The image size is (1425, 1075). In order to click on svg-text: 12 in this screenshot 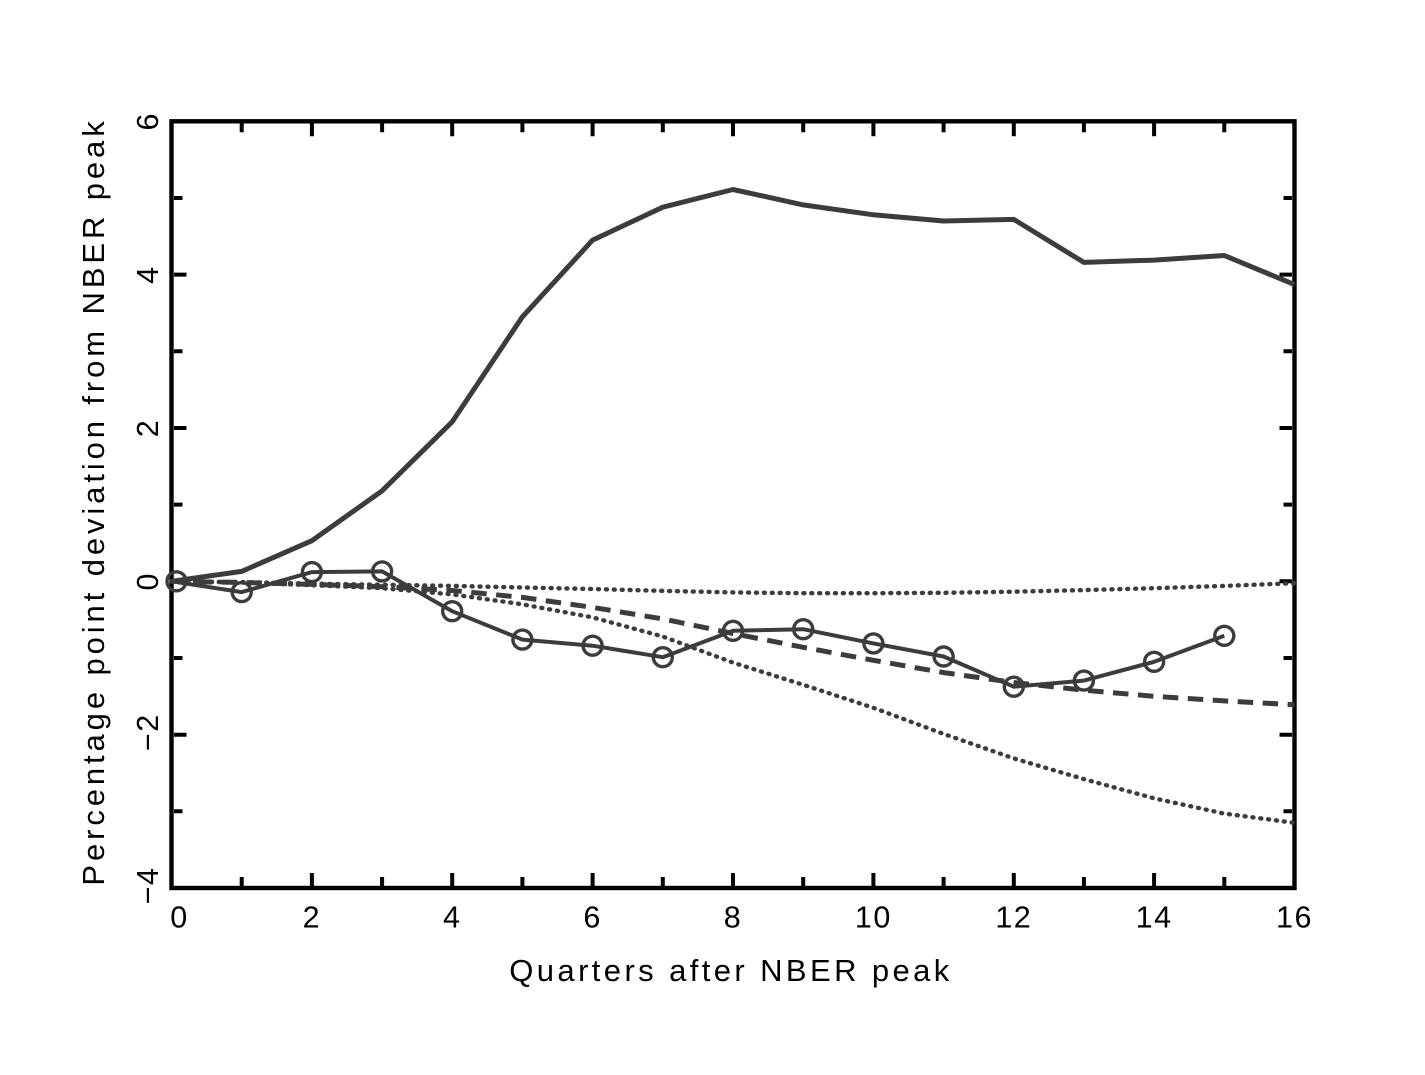, I will do `click(1013, 918)`.